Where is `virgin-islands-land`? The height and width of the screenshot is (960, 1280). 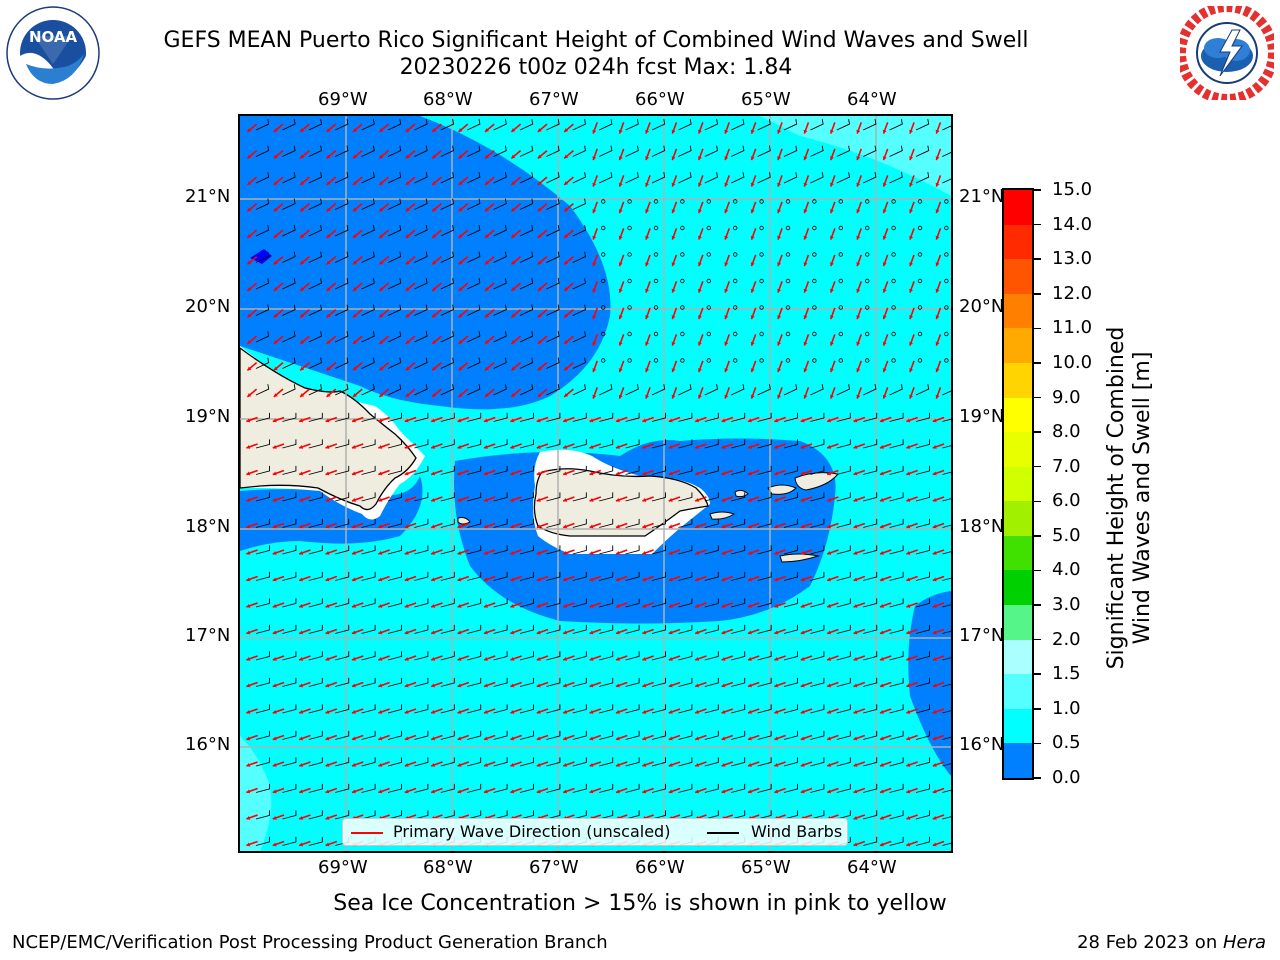
virgin-islands-land is located at coordinates (782, 489).